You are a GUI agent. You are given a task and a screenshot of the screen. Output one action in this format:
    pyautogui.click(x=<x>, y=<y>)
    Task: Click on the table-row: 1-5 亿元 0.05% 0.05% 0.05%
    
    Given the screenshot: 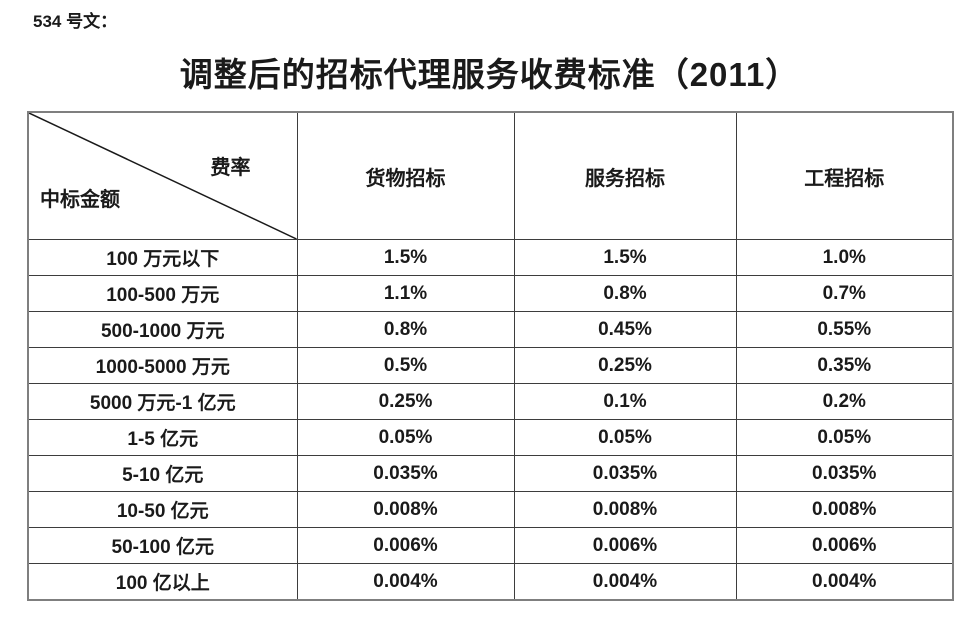 What is the action you would take?
    pyautogui.click(x=490, y=437)
    